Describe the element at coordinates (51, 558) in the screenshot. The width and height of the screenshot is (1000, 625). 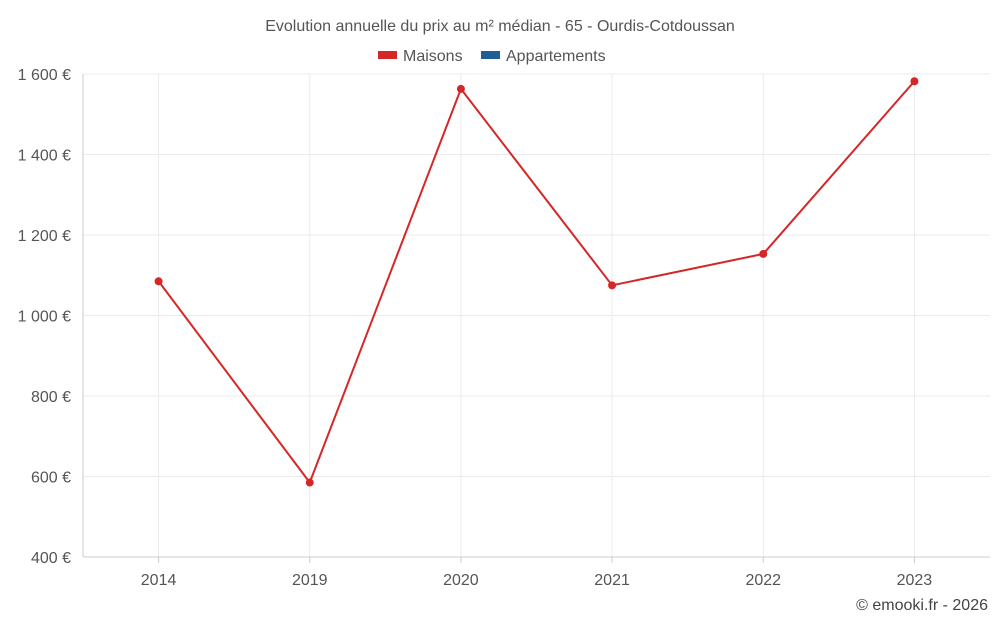
I see `y-tick-label: 400 €` at that location.